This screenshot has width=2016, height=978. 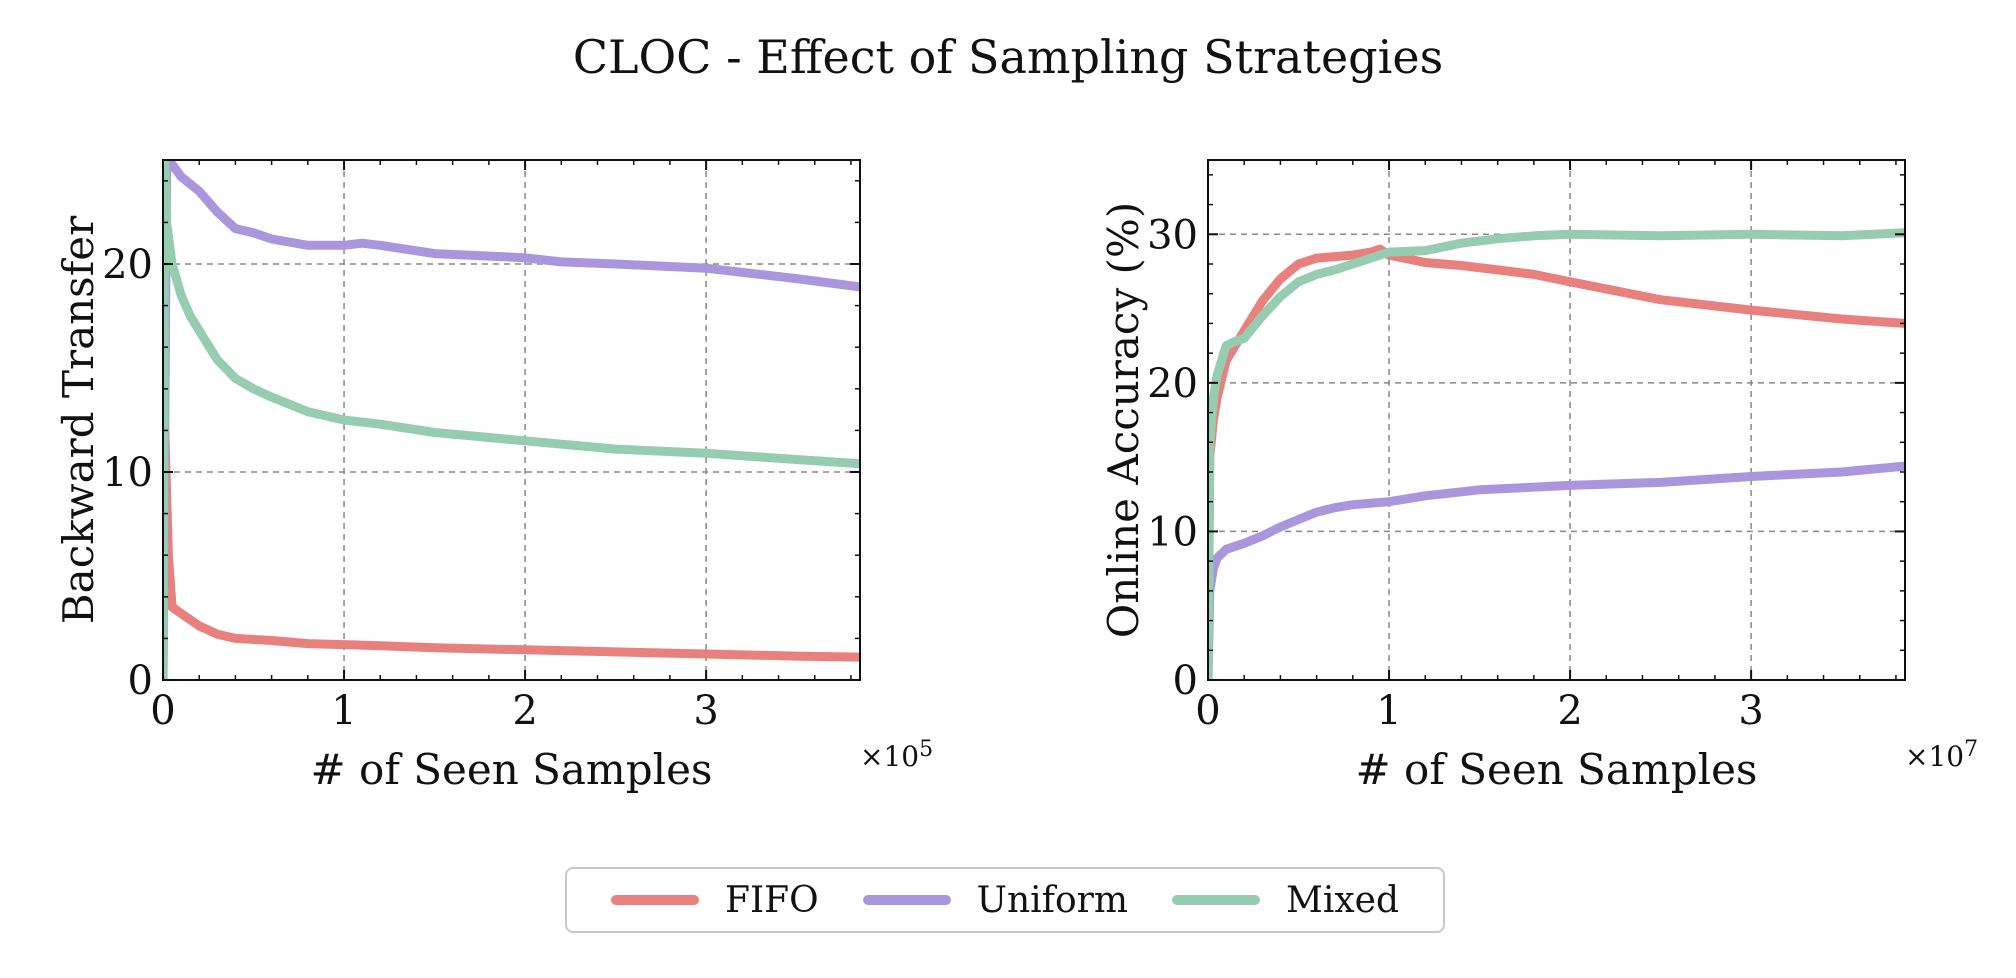 What do you see at coordinates (1556, 570) in the screenshot?
I see `series-line-uniform` at bounding box center [1556, 570].